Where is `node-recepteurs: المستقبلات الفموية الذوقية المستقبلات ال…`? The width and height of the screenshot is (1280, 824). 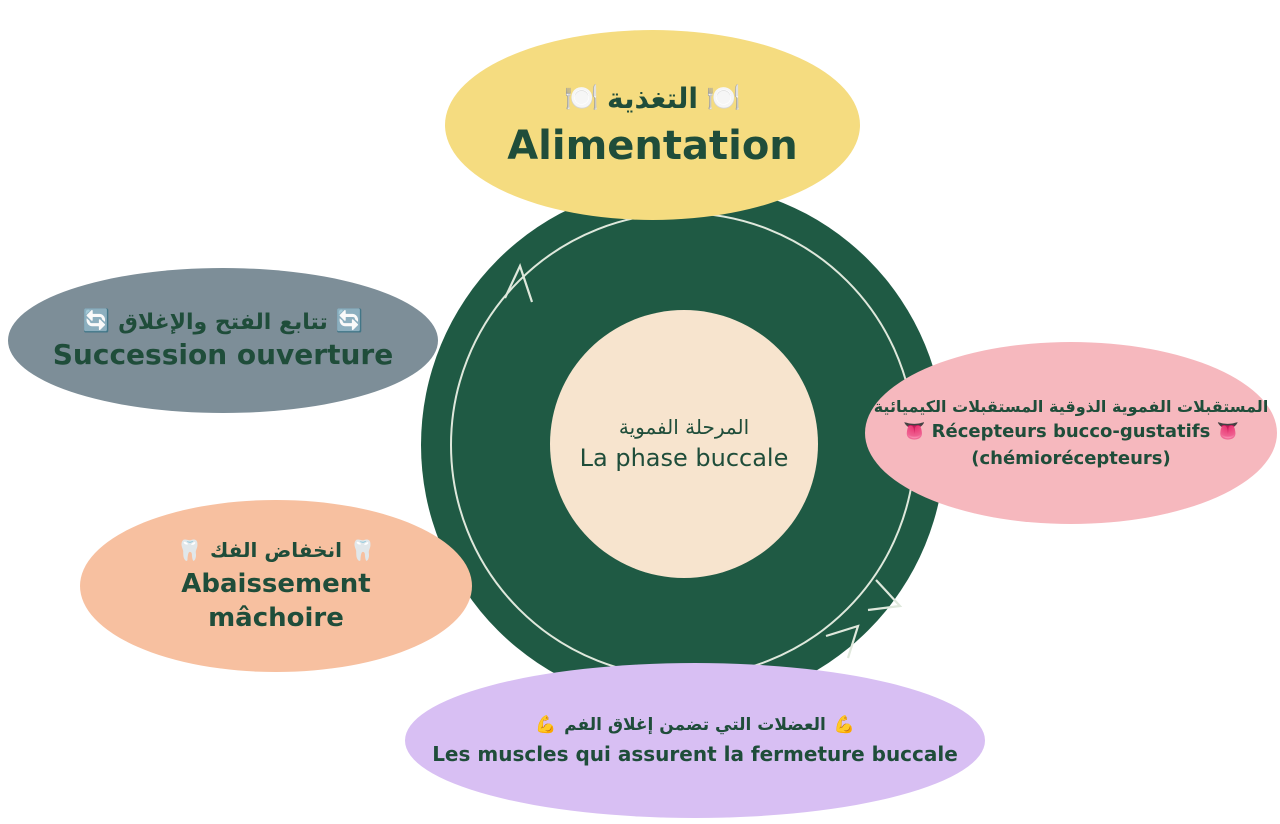 node-recepteurs: المستقبلات الفموية الذوقية المستقبلات ال… is located at coordinates (1071, 433).